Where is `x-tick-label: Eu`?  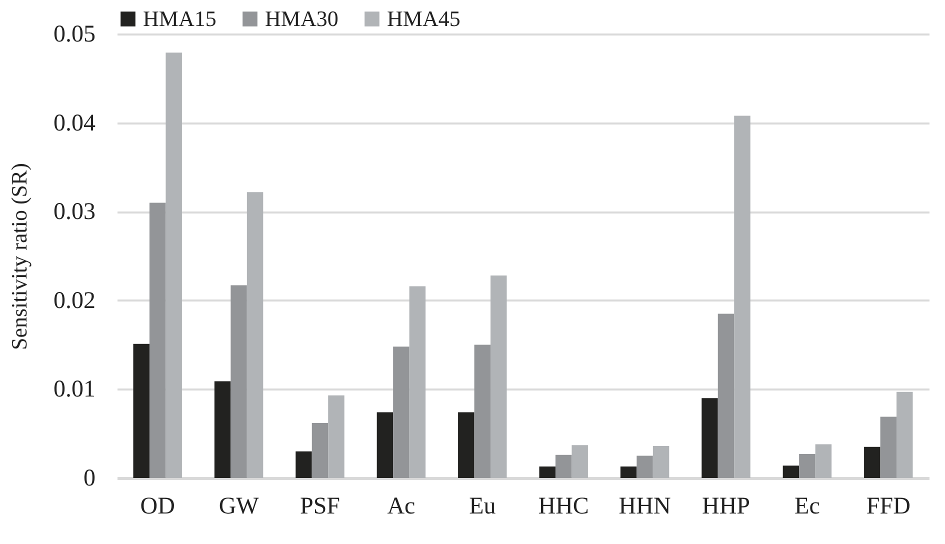 x-tick-label: Eu is located at coordinates (482, 507).